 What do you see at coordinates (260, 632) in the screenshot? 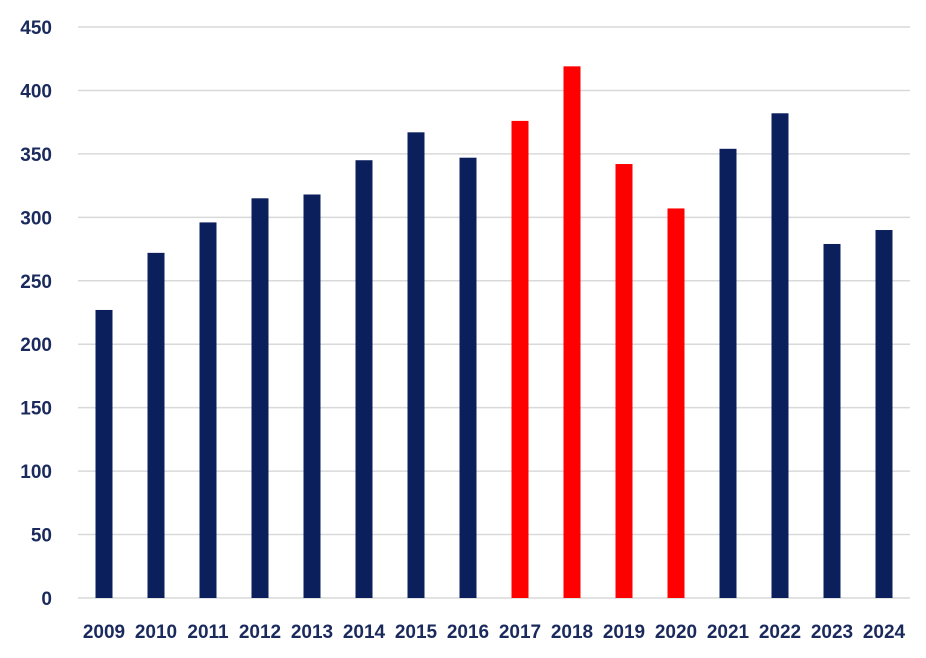
I see `x-tick-label: 2012` at bounding box center [260, 632].